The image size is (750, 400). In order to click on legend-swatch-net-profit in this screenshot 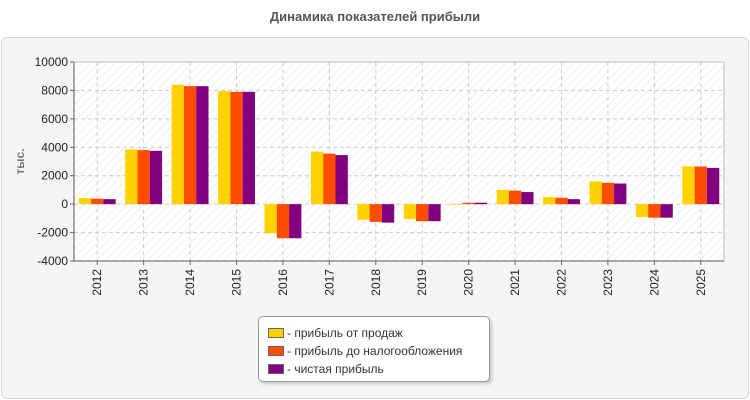, I will do `click(276, 369)`.